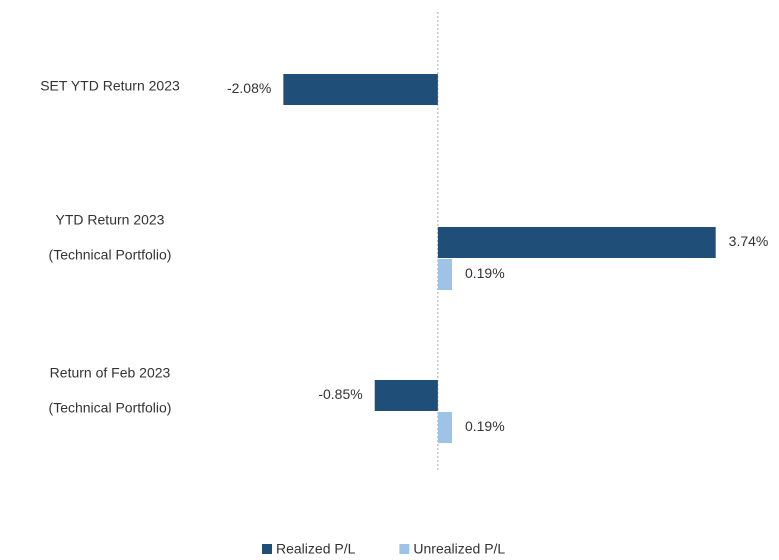  Describe the element at coordinates (749, 241) in the screenshot. I see `value-label: 3.74%` at that location.